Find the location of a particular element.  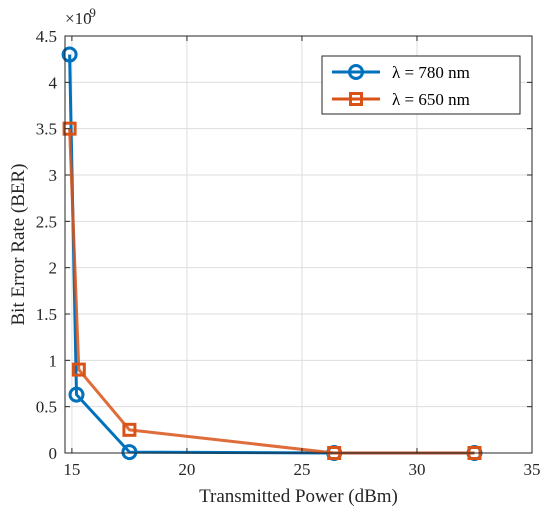

x-tick-label: 35 is located at coordinates (532, 469).